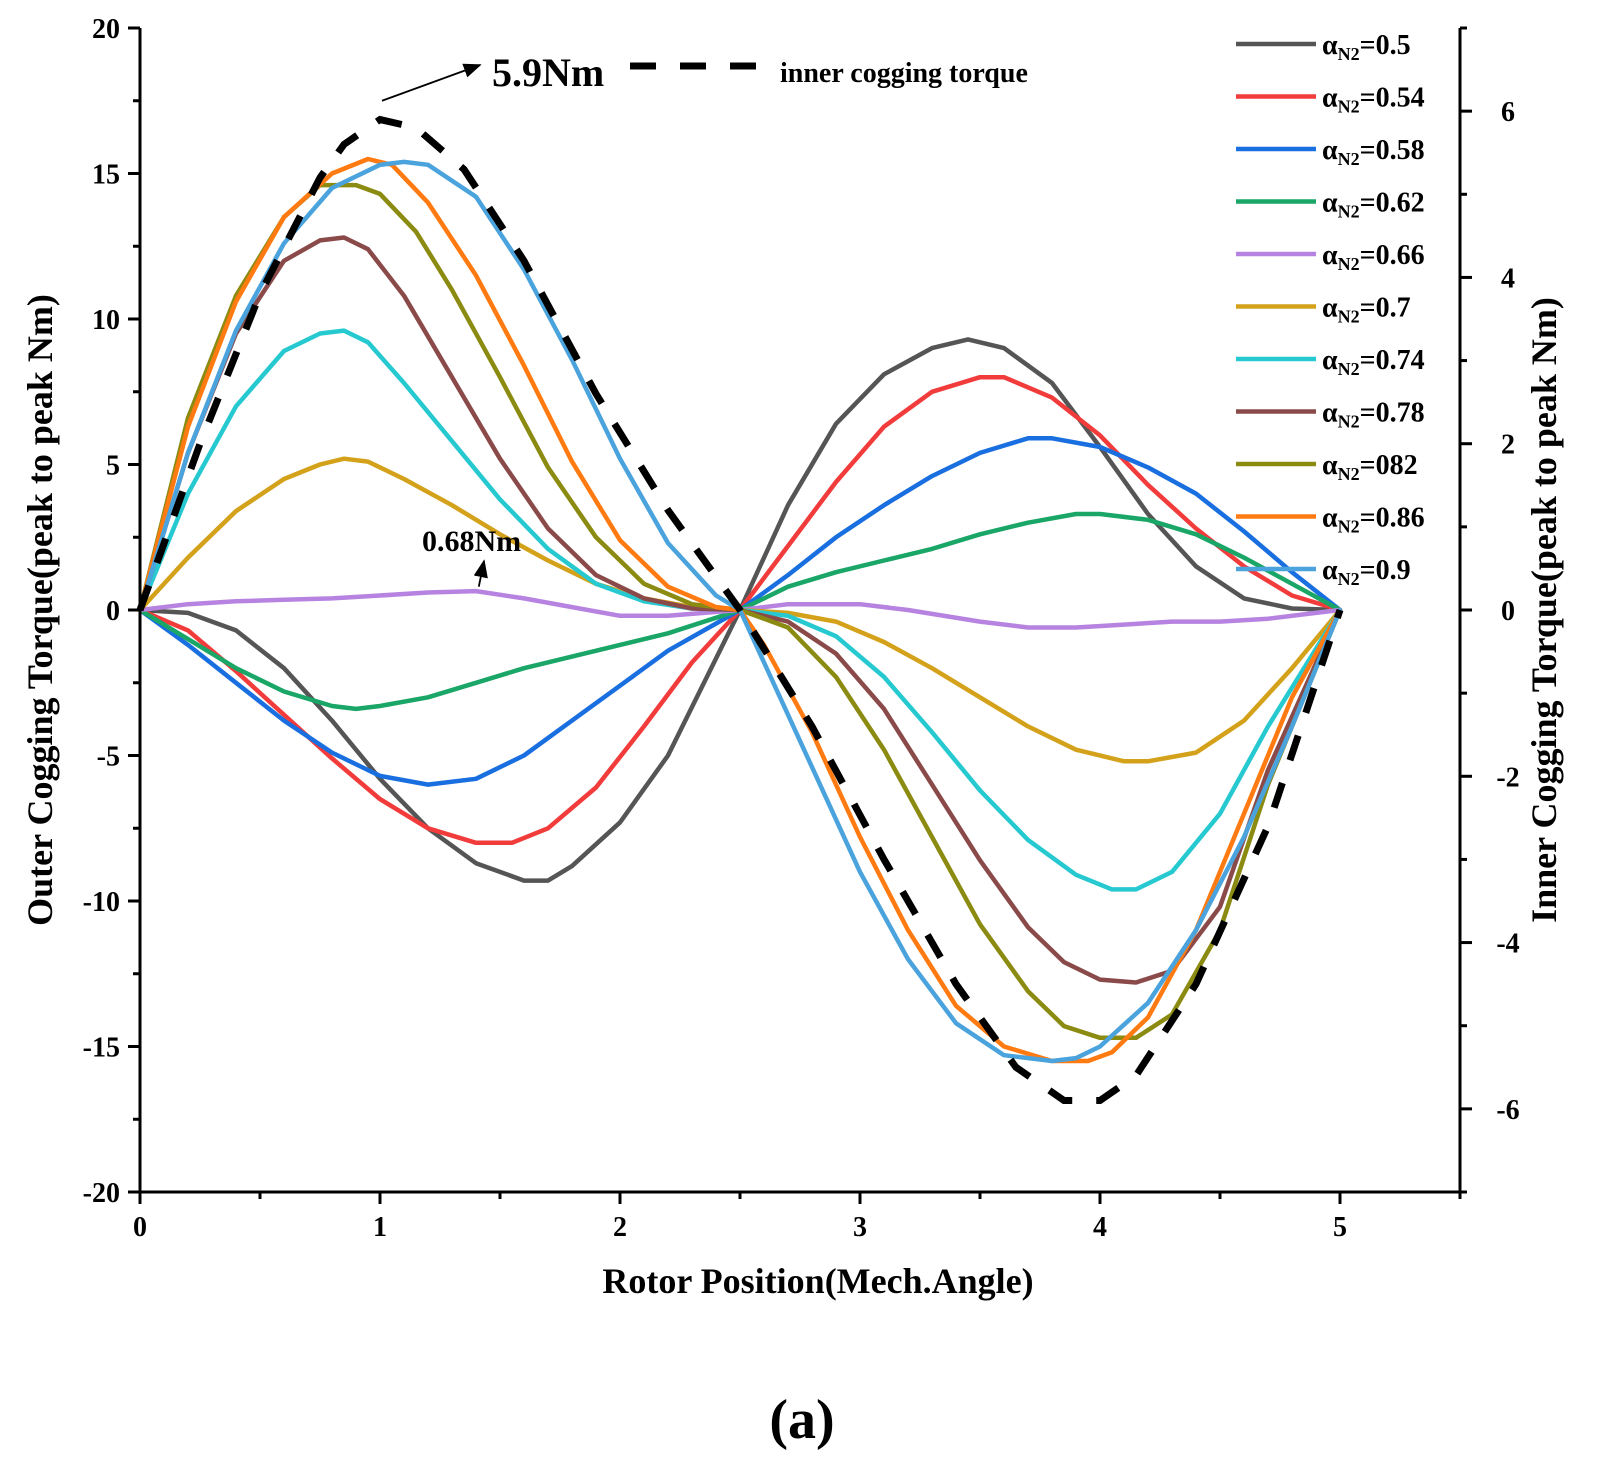 The height and width of the screenshot is (1465, 1604). What do you see at coordinates (1508, 278) in the screenshot?
I see `y2-tick-label: 4` at bounding box center [1508, 278].